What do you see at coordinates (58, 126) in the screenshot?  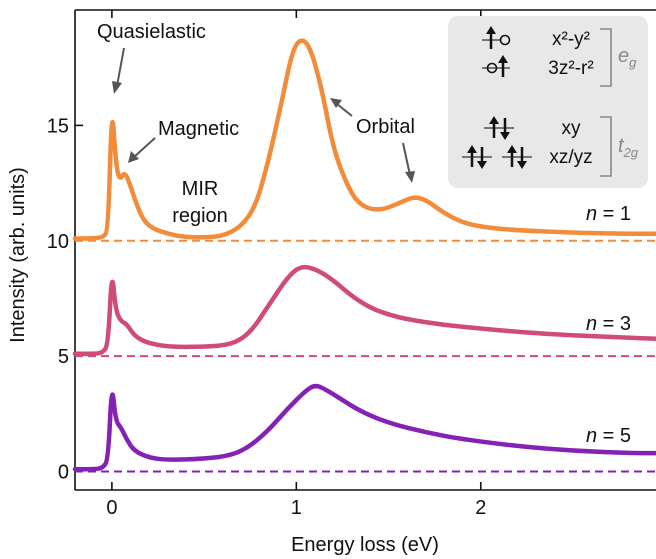 I see `y-tick-label: 15` at bounding box center [58, 126].